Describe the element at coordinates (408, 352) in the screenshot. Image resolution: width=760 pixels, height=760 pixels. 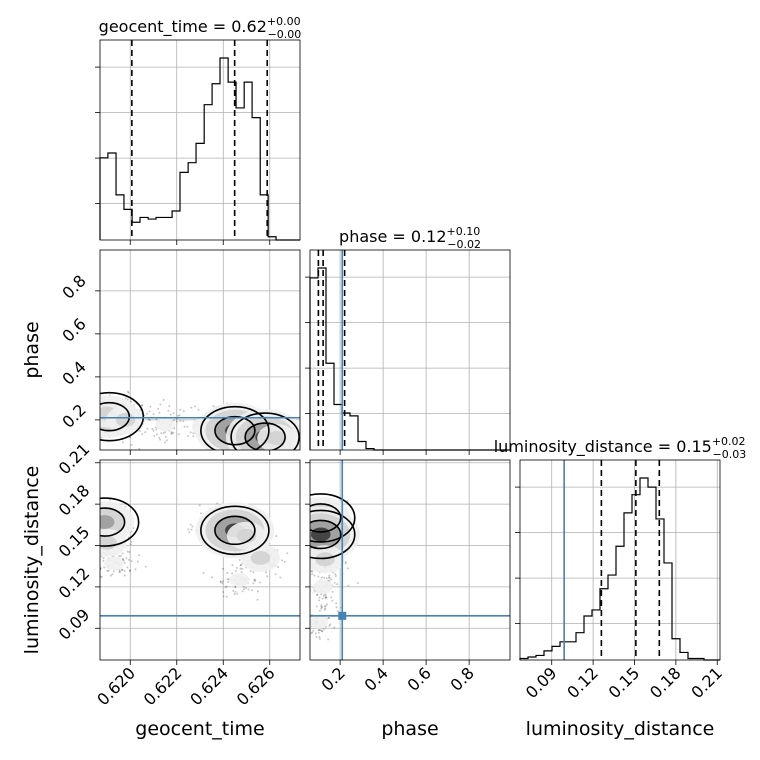
I see `panel-hist-phase` at that location.